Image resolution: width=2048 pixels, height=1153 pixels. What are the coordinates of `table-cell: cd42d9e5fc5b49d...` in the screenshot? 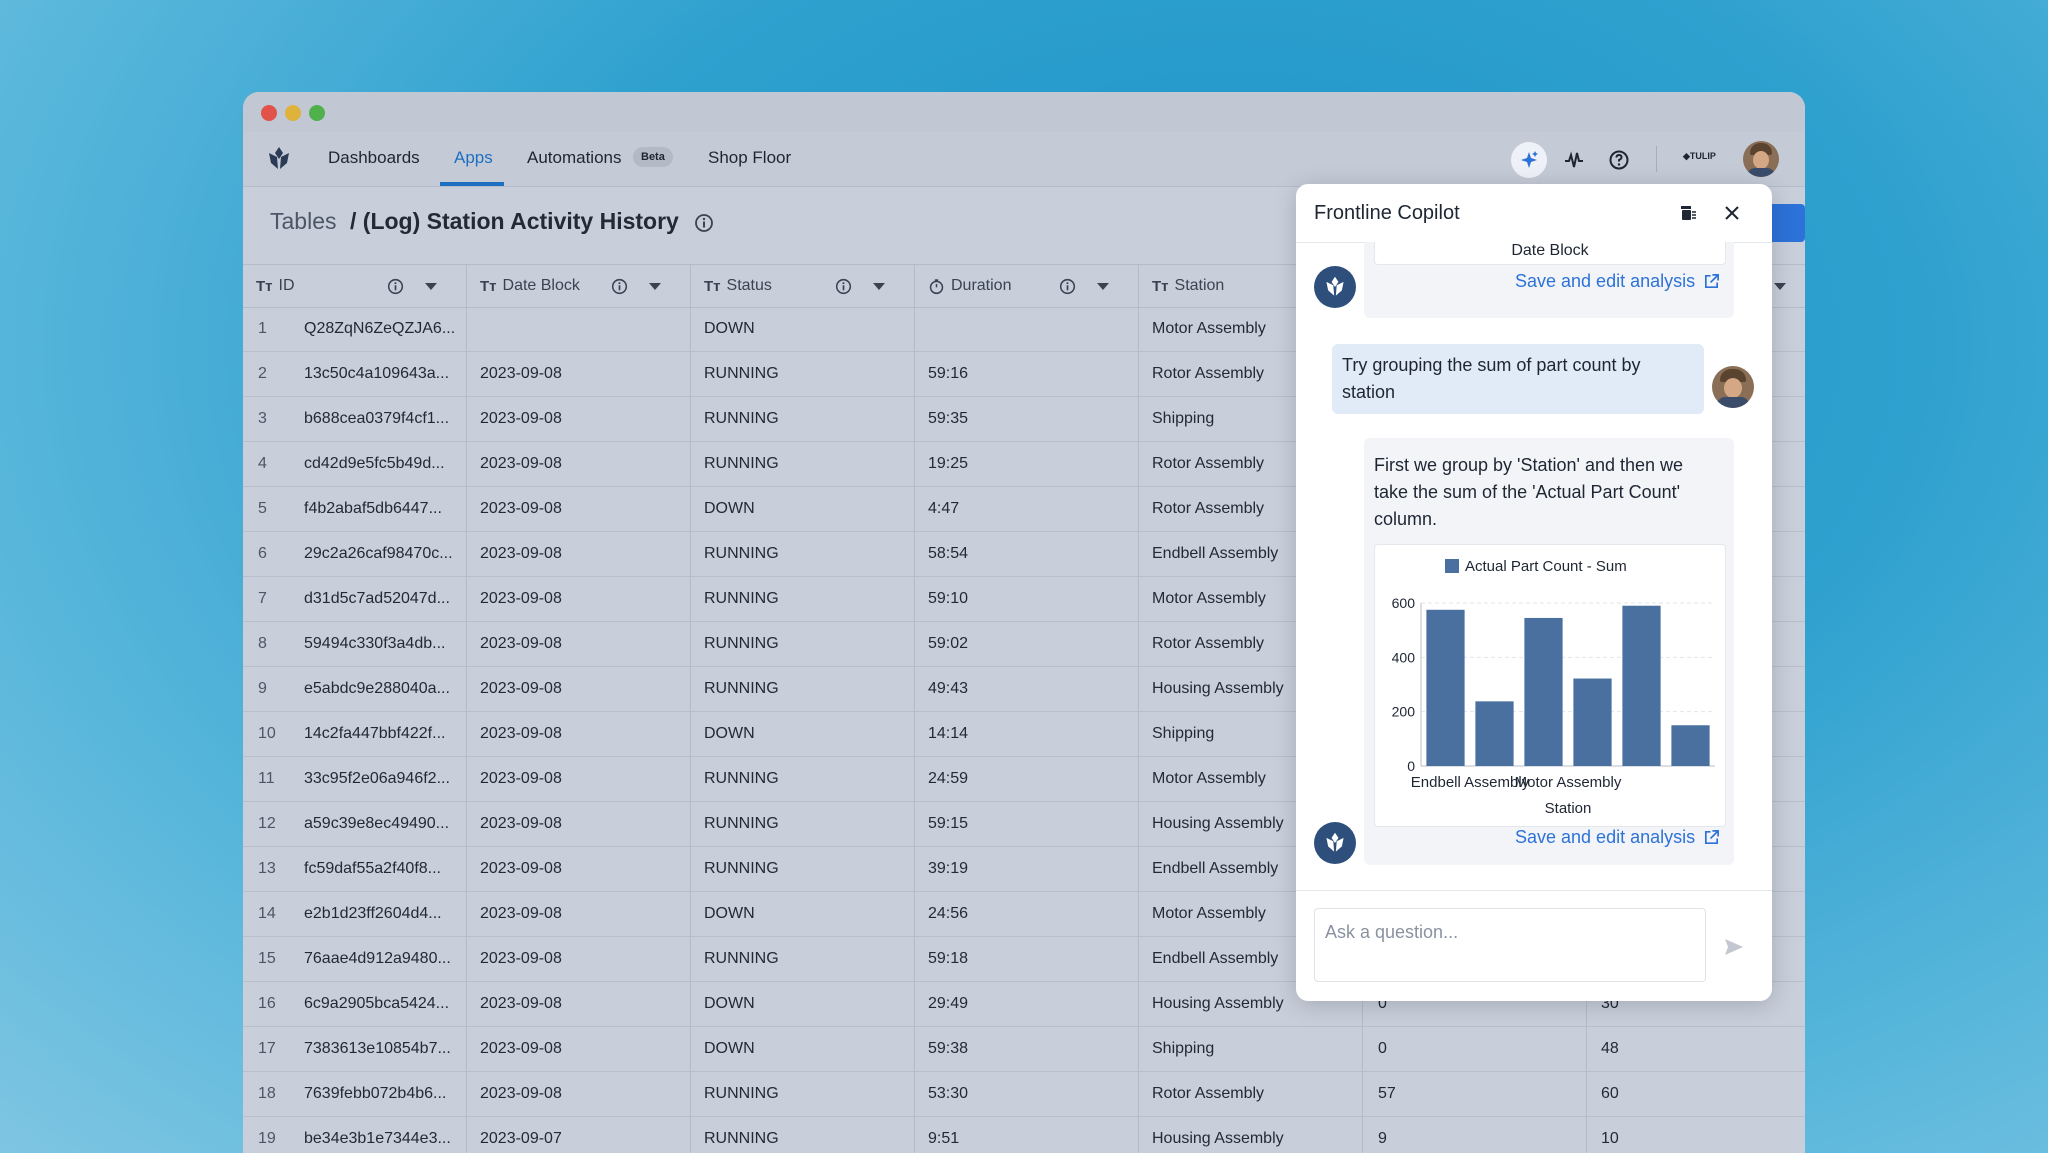 It's located at (374, 463).